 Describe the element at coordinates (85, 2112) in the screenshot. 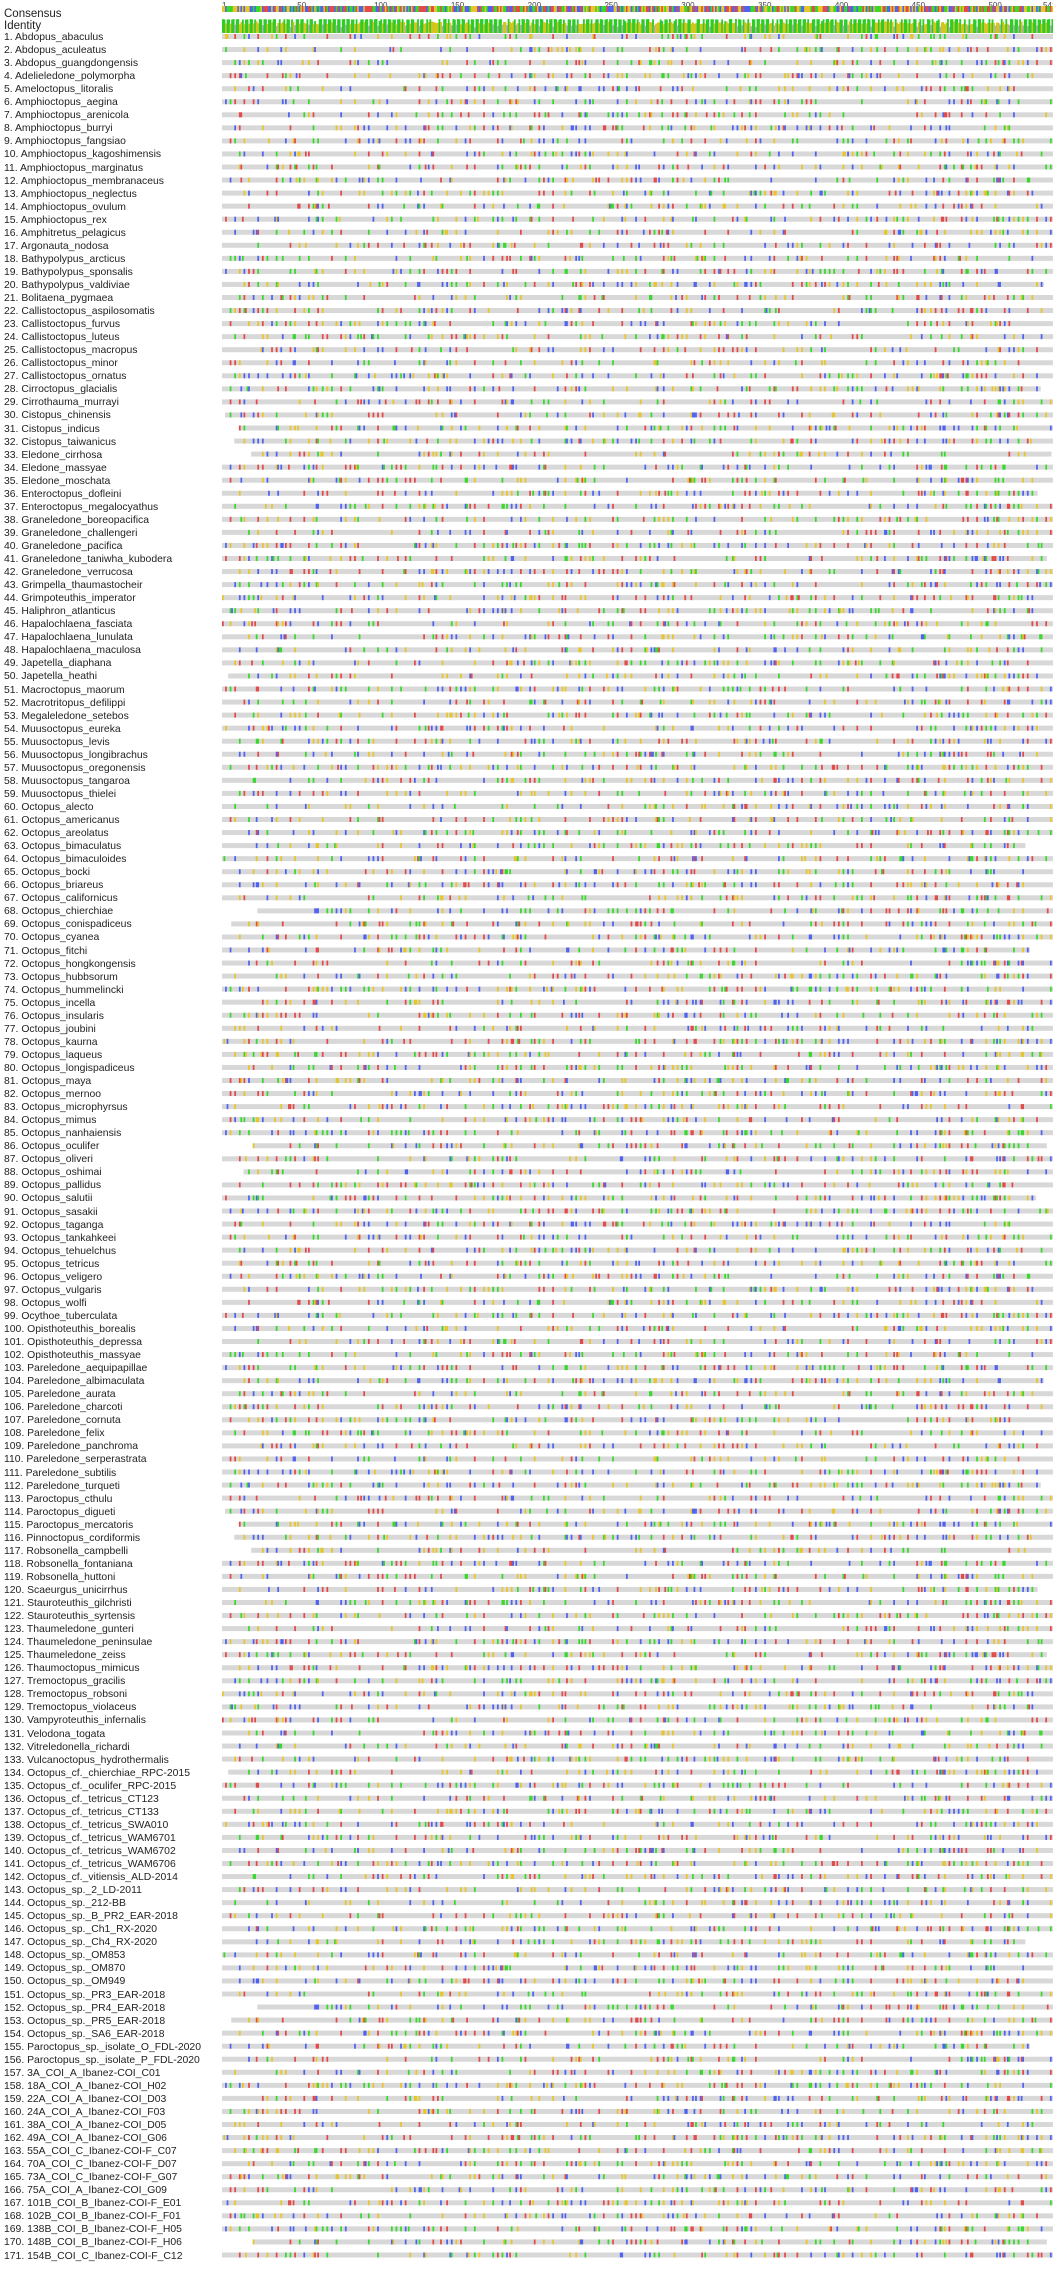

I see `sequence-label: 160. 24A_COI_A_Ibanez-COI_F03` at that location.